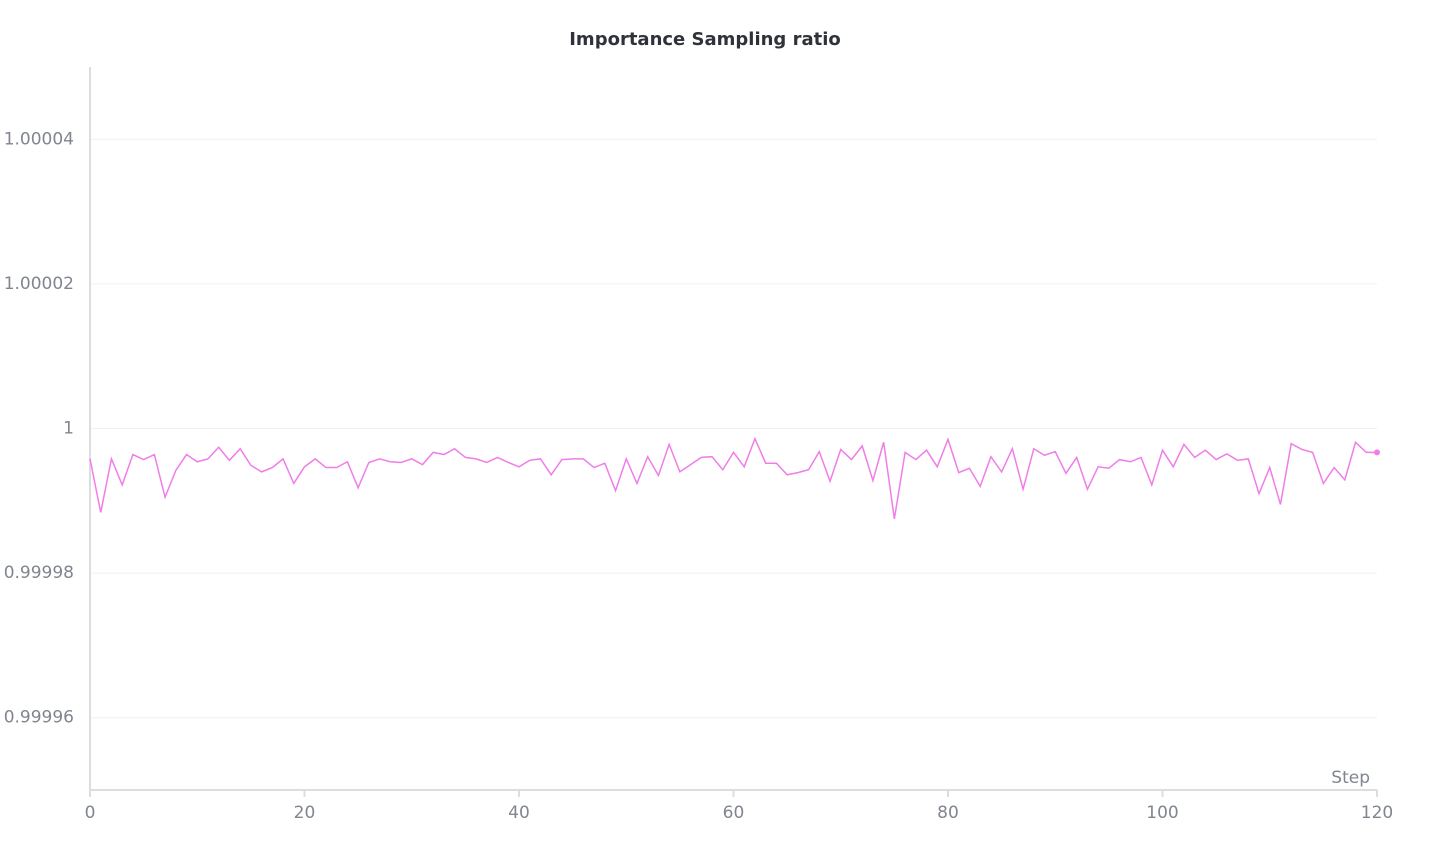  I want to click on x-tick-label: 100, so click(1162, 813).